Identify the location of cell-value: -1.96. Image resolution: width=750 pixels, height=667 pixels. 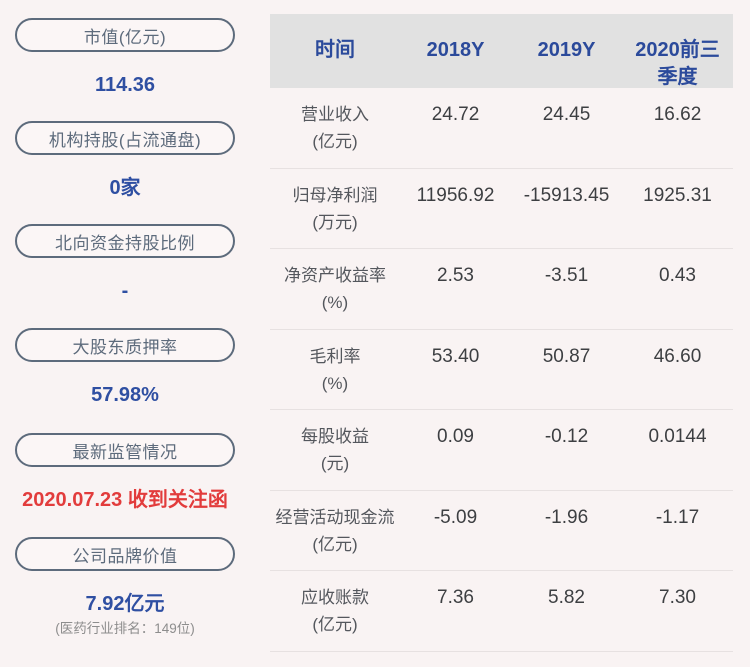
(566, 517).